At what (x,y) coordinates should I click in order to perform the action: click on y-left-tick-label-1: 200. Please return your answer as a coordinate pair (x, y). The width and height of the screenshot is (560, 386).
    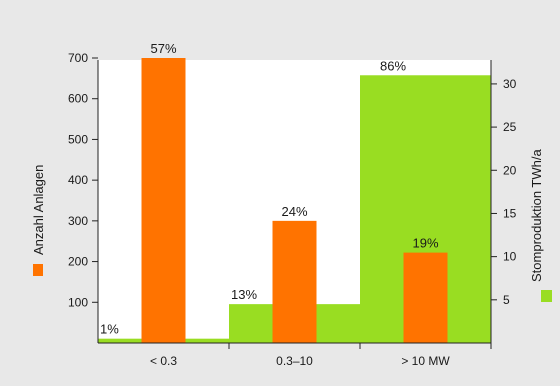
    Looking at the image, I should click on (78, 262).